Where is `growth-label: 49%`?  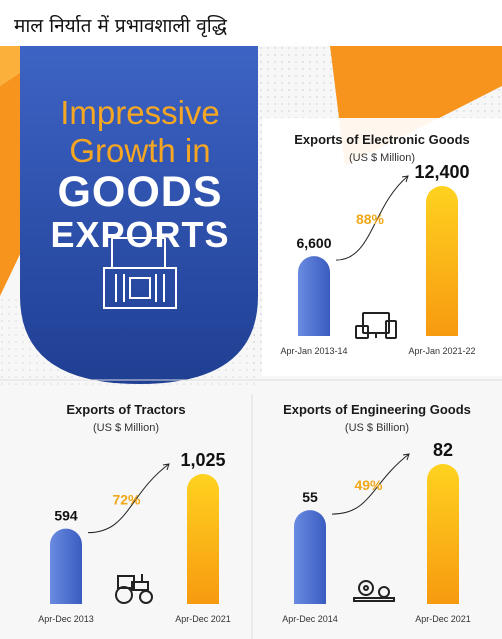 growth-label: 49% is located at coordinates (368, 485).